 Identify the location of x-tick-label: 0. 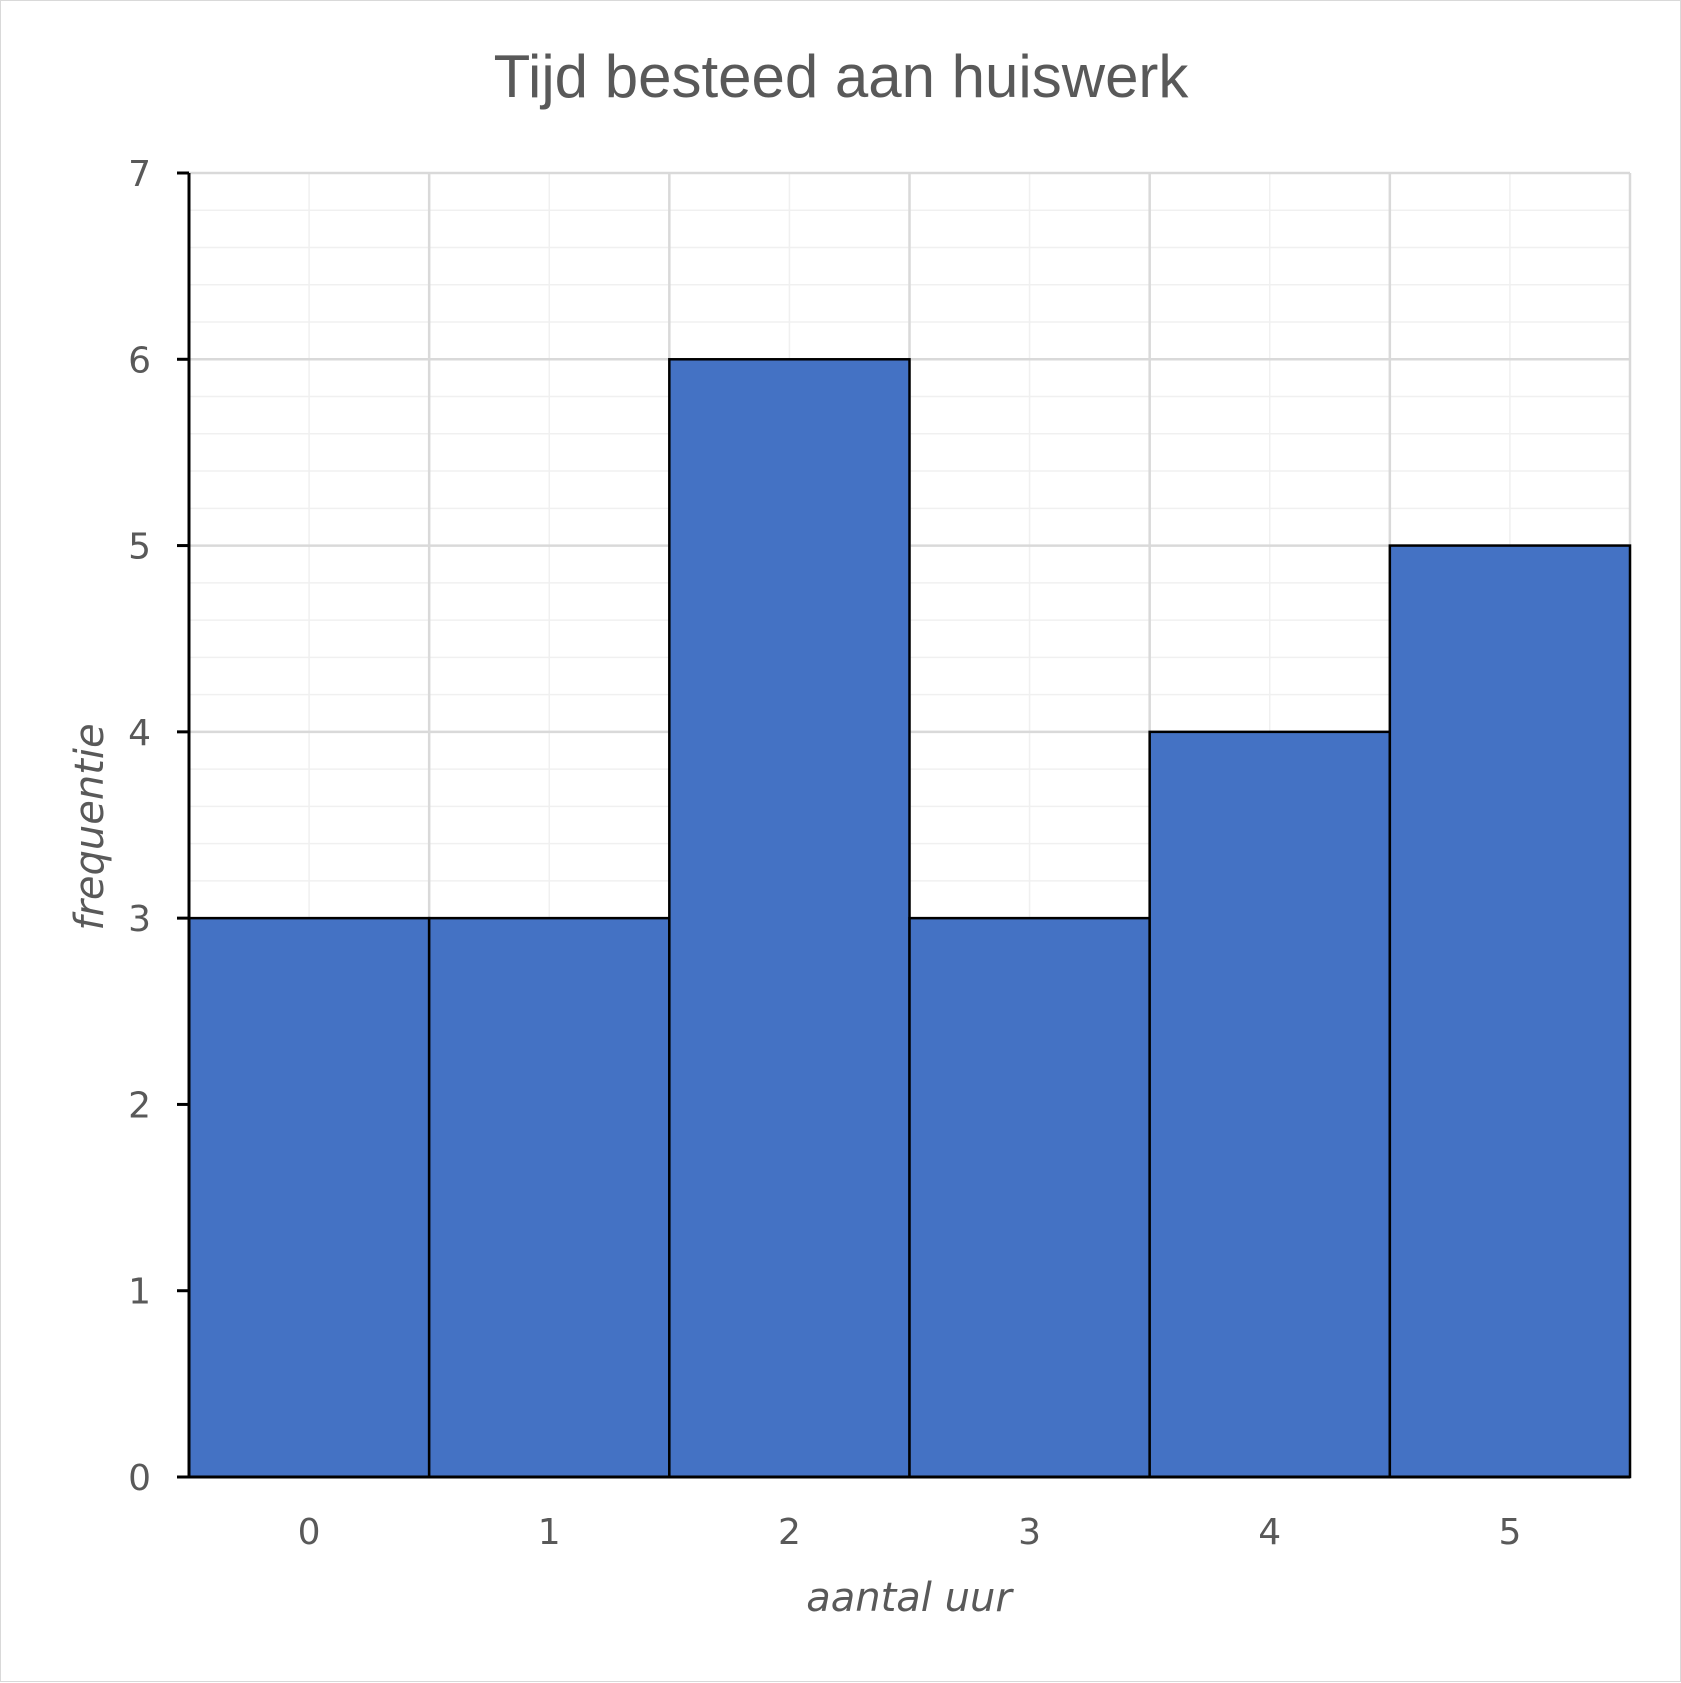
(309, 1532).